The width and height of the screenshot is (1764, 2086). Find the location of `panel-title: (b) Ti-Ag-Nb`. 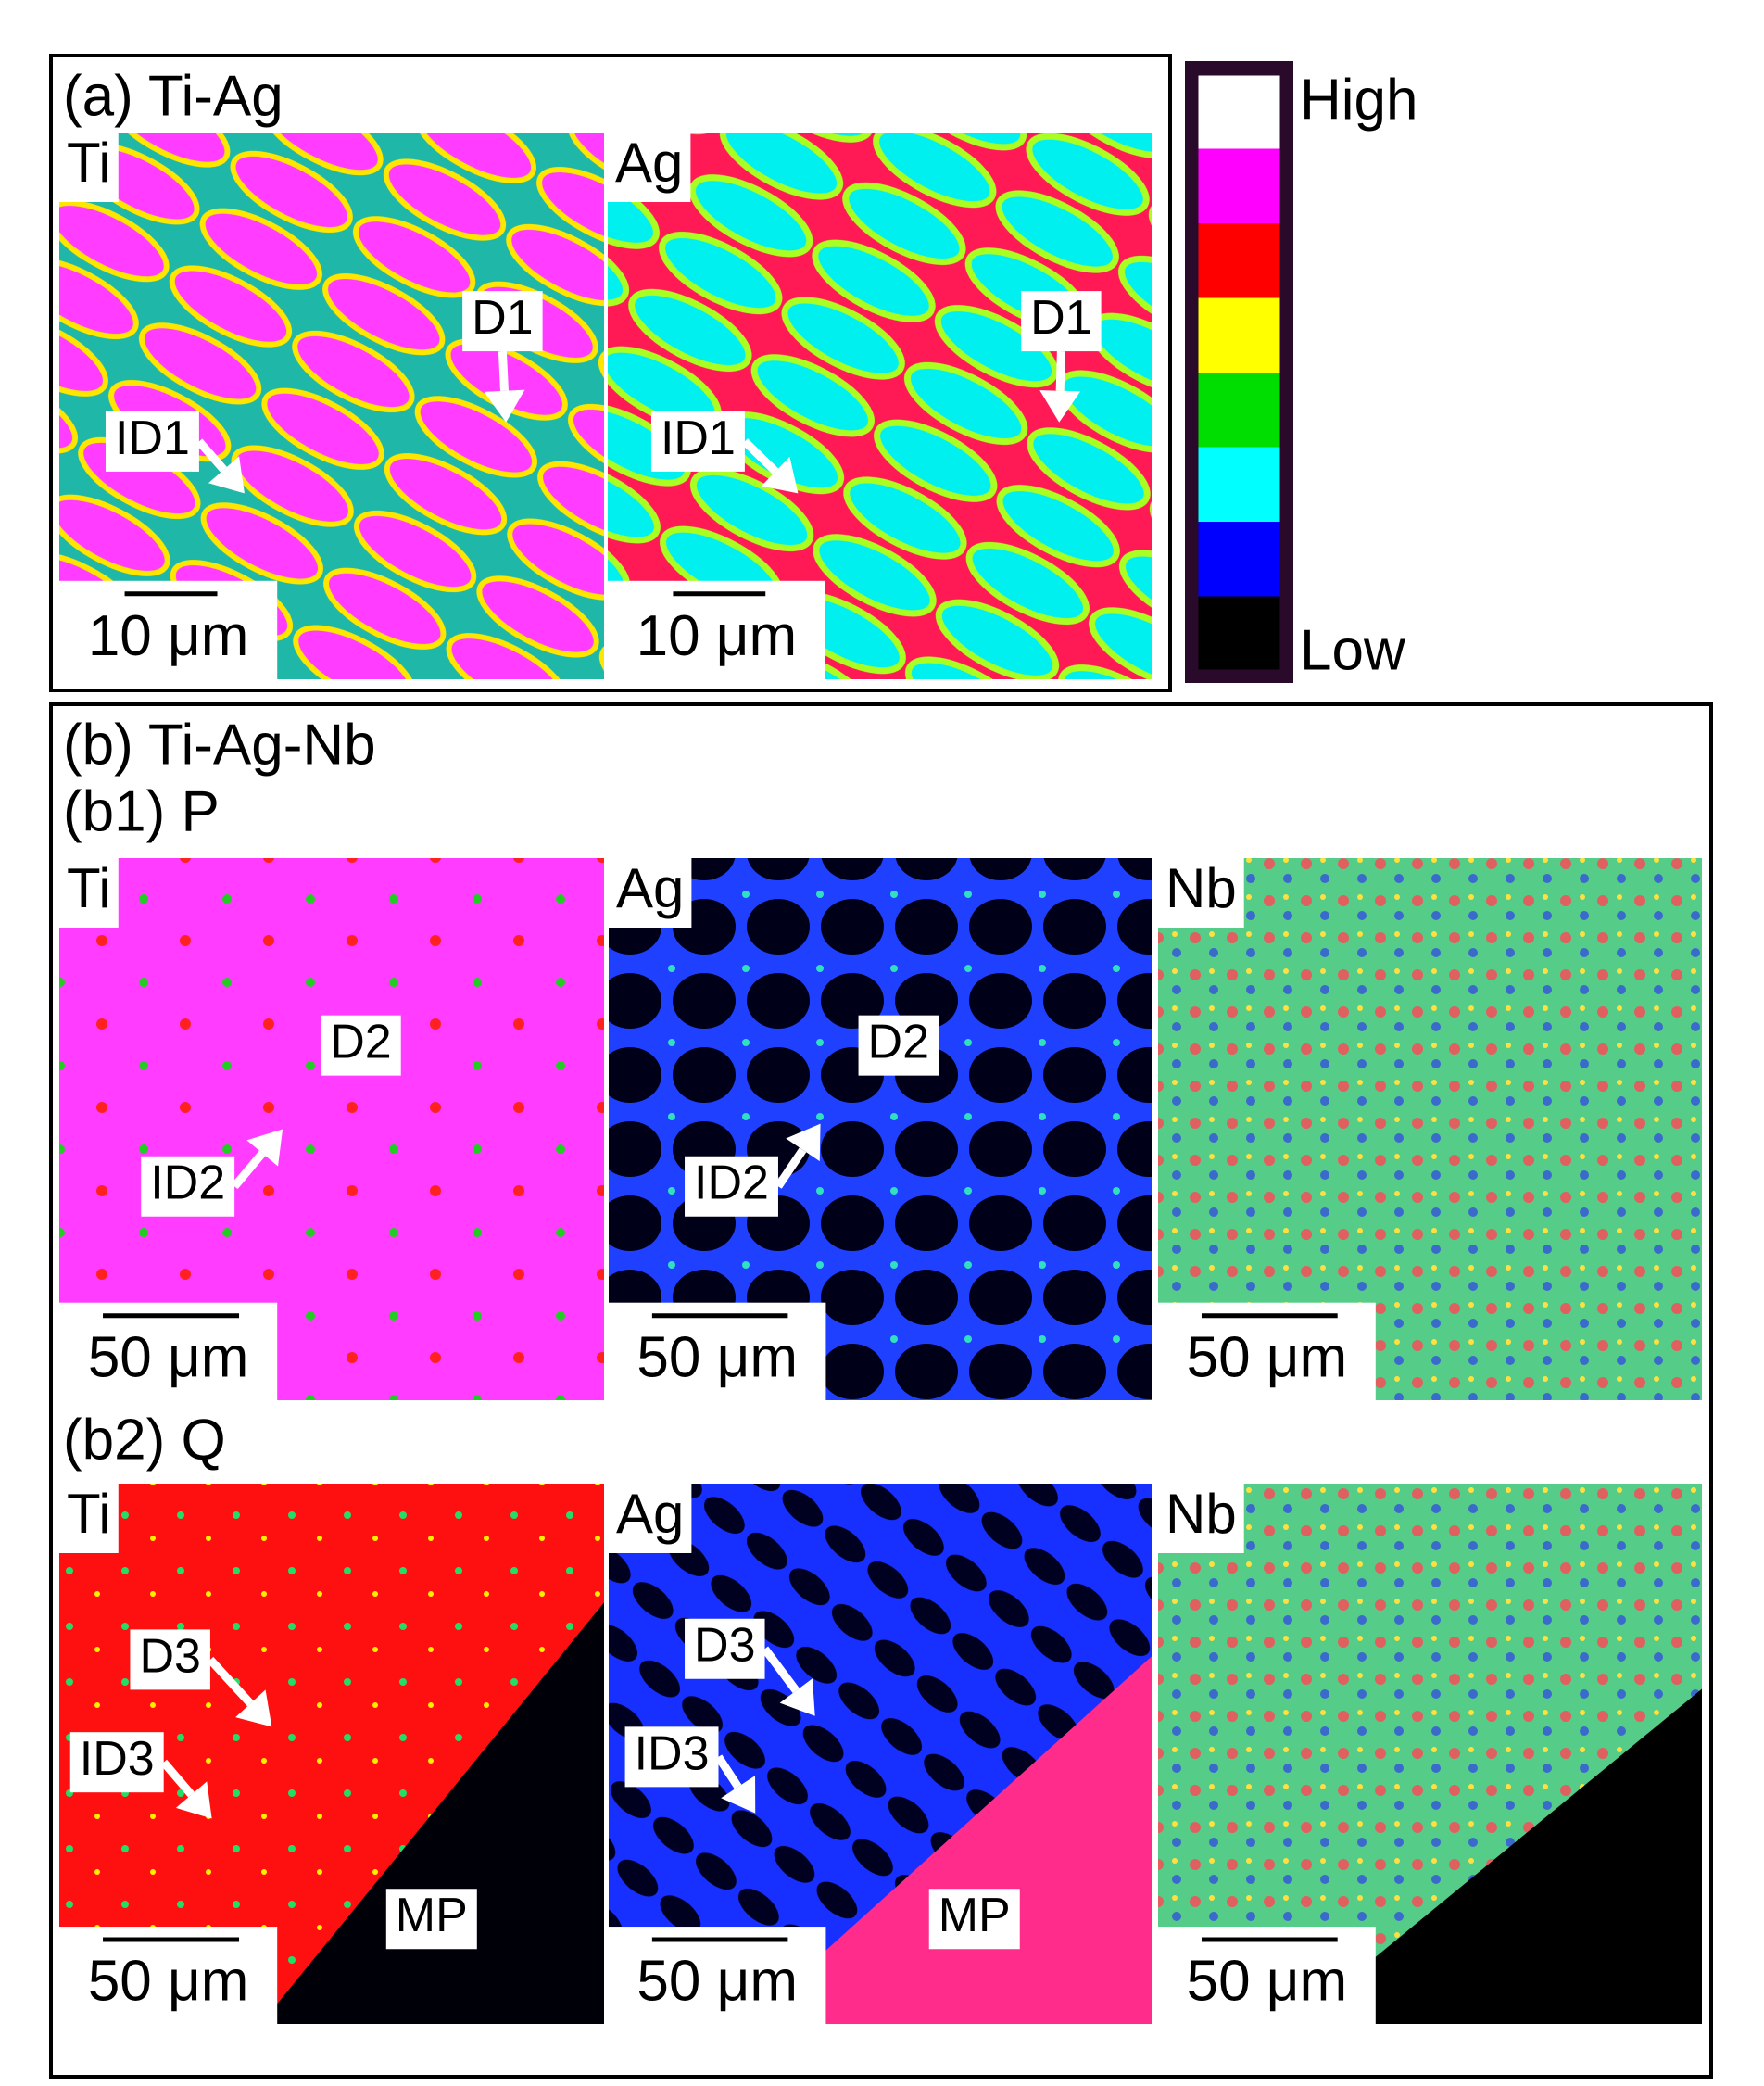

panel-title: (b) Ti-Ag-Nb is located at coordinates (219, 745).